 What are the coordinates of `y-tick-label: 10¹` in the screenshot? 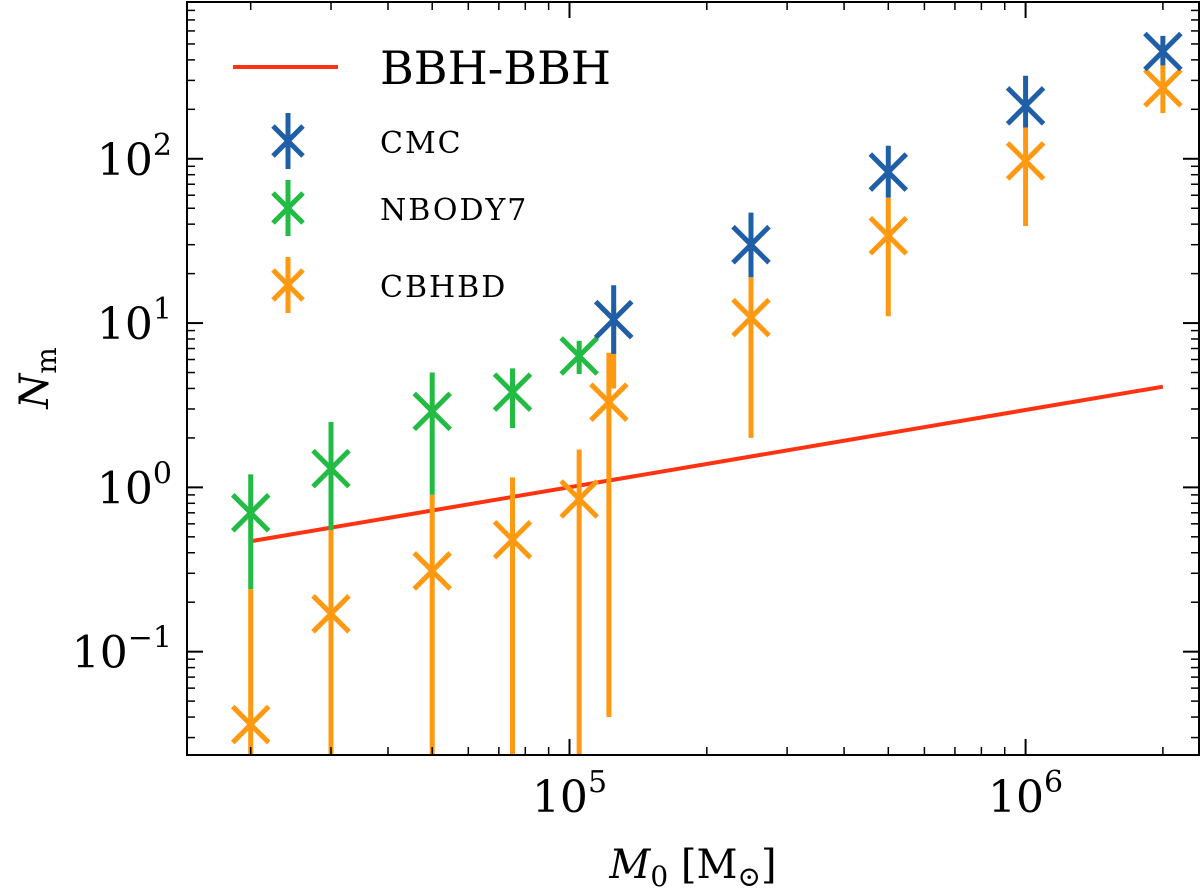 It's located at (134, 321).